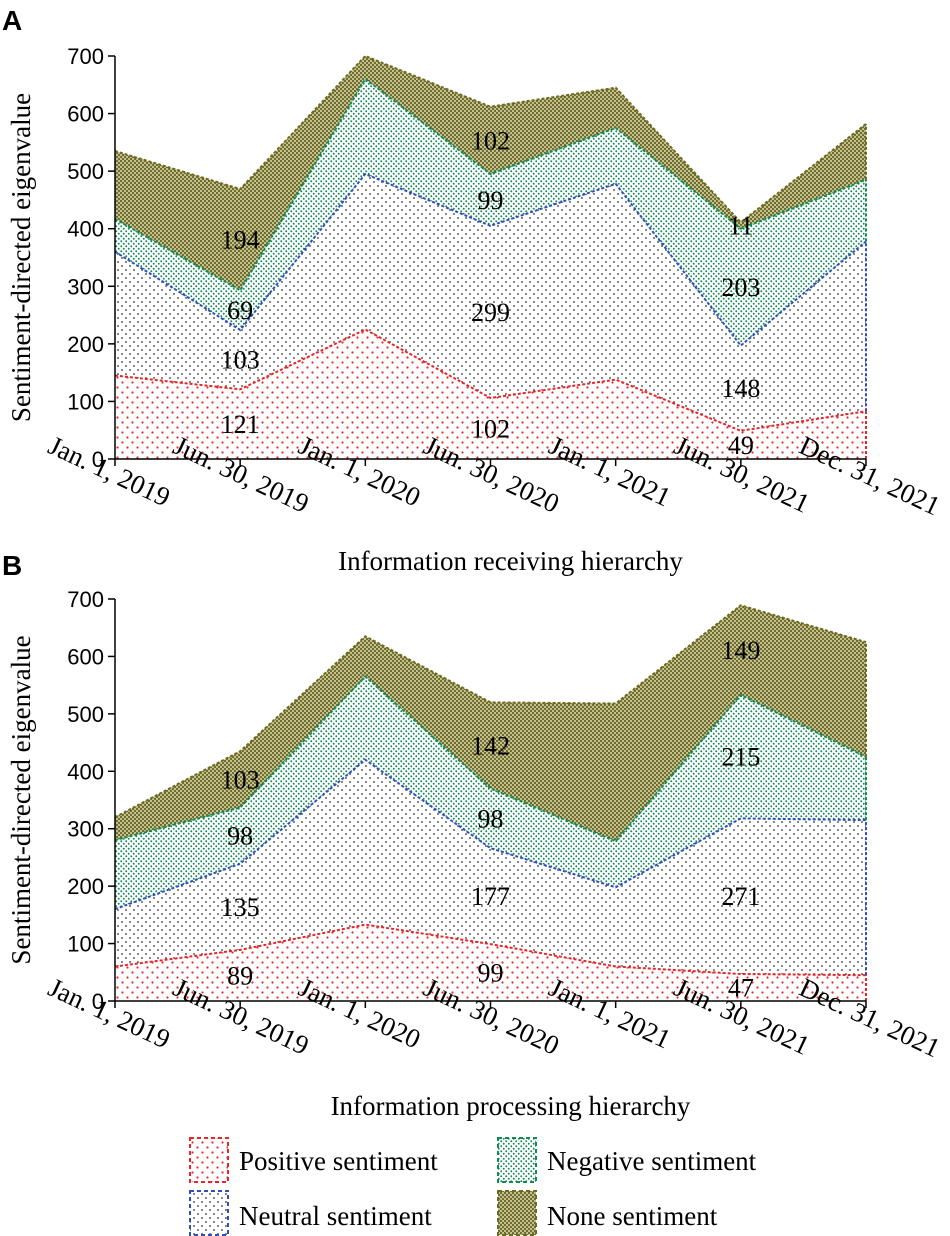  What do you see at coordinates (240, 907) in the screenshot?
I see `data-label-neutral: 135` at bounding box center [240, 907].